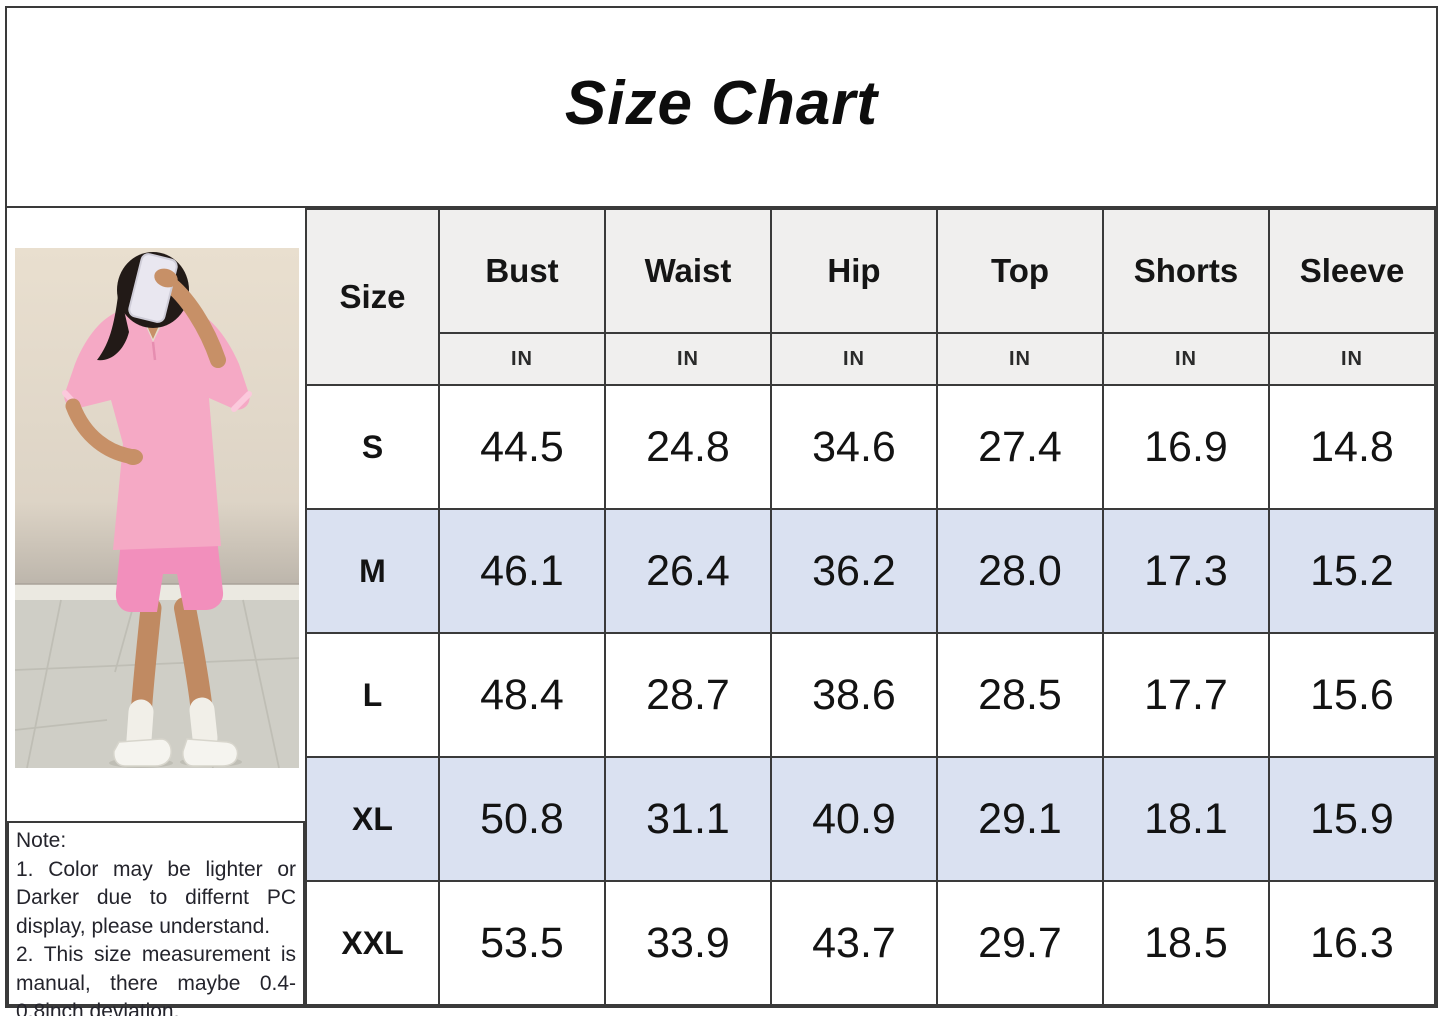 Image resolution: width=1445 pixels, height=1016 pixels. What do you see at coordinates (372, 571) in the screenshot?
I see `size-label: M` at bounding box center [372, 571].